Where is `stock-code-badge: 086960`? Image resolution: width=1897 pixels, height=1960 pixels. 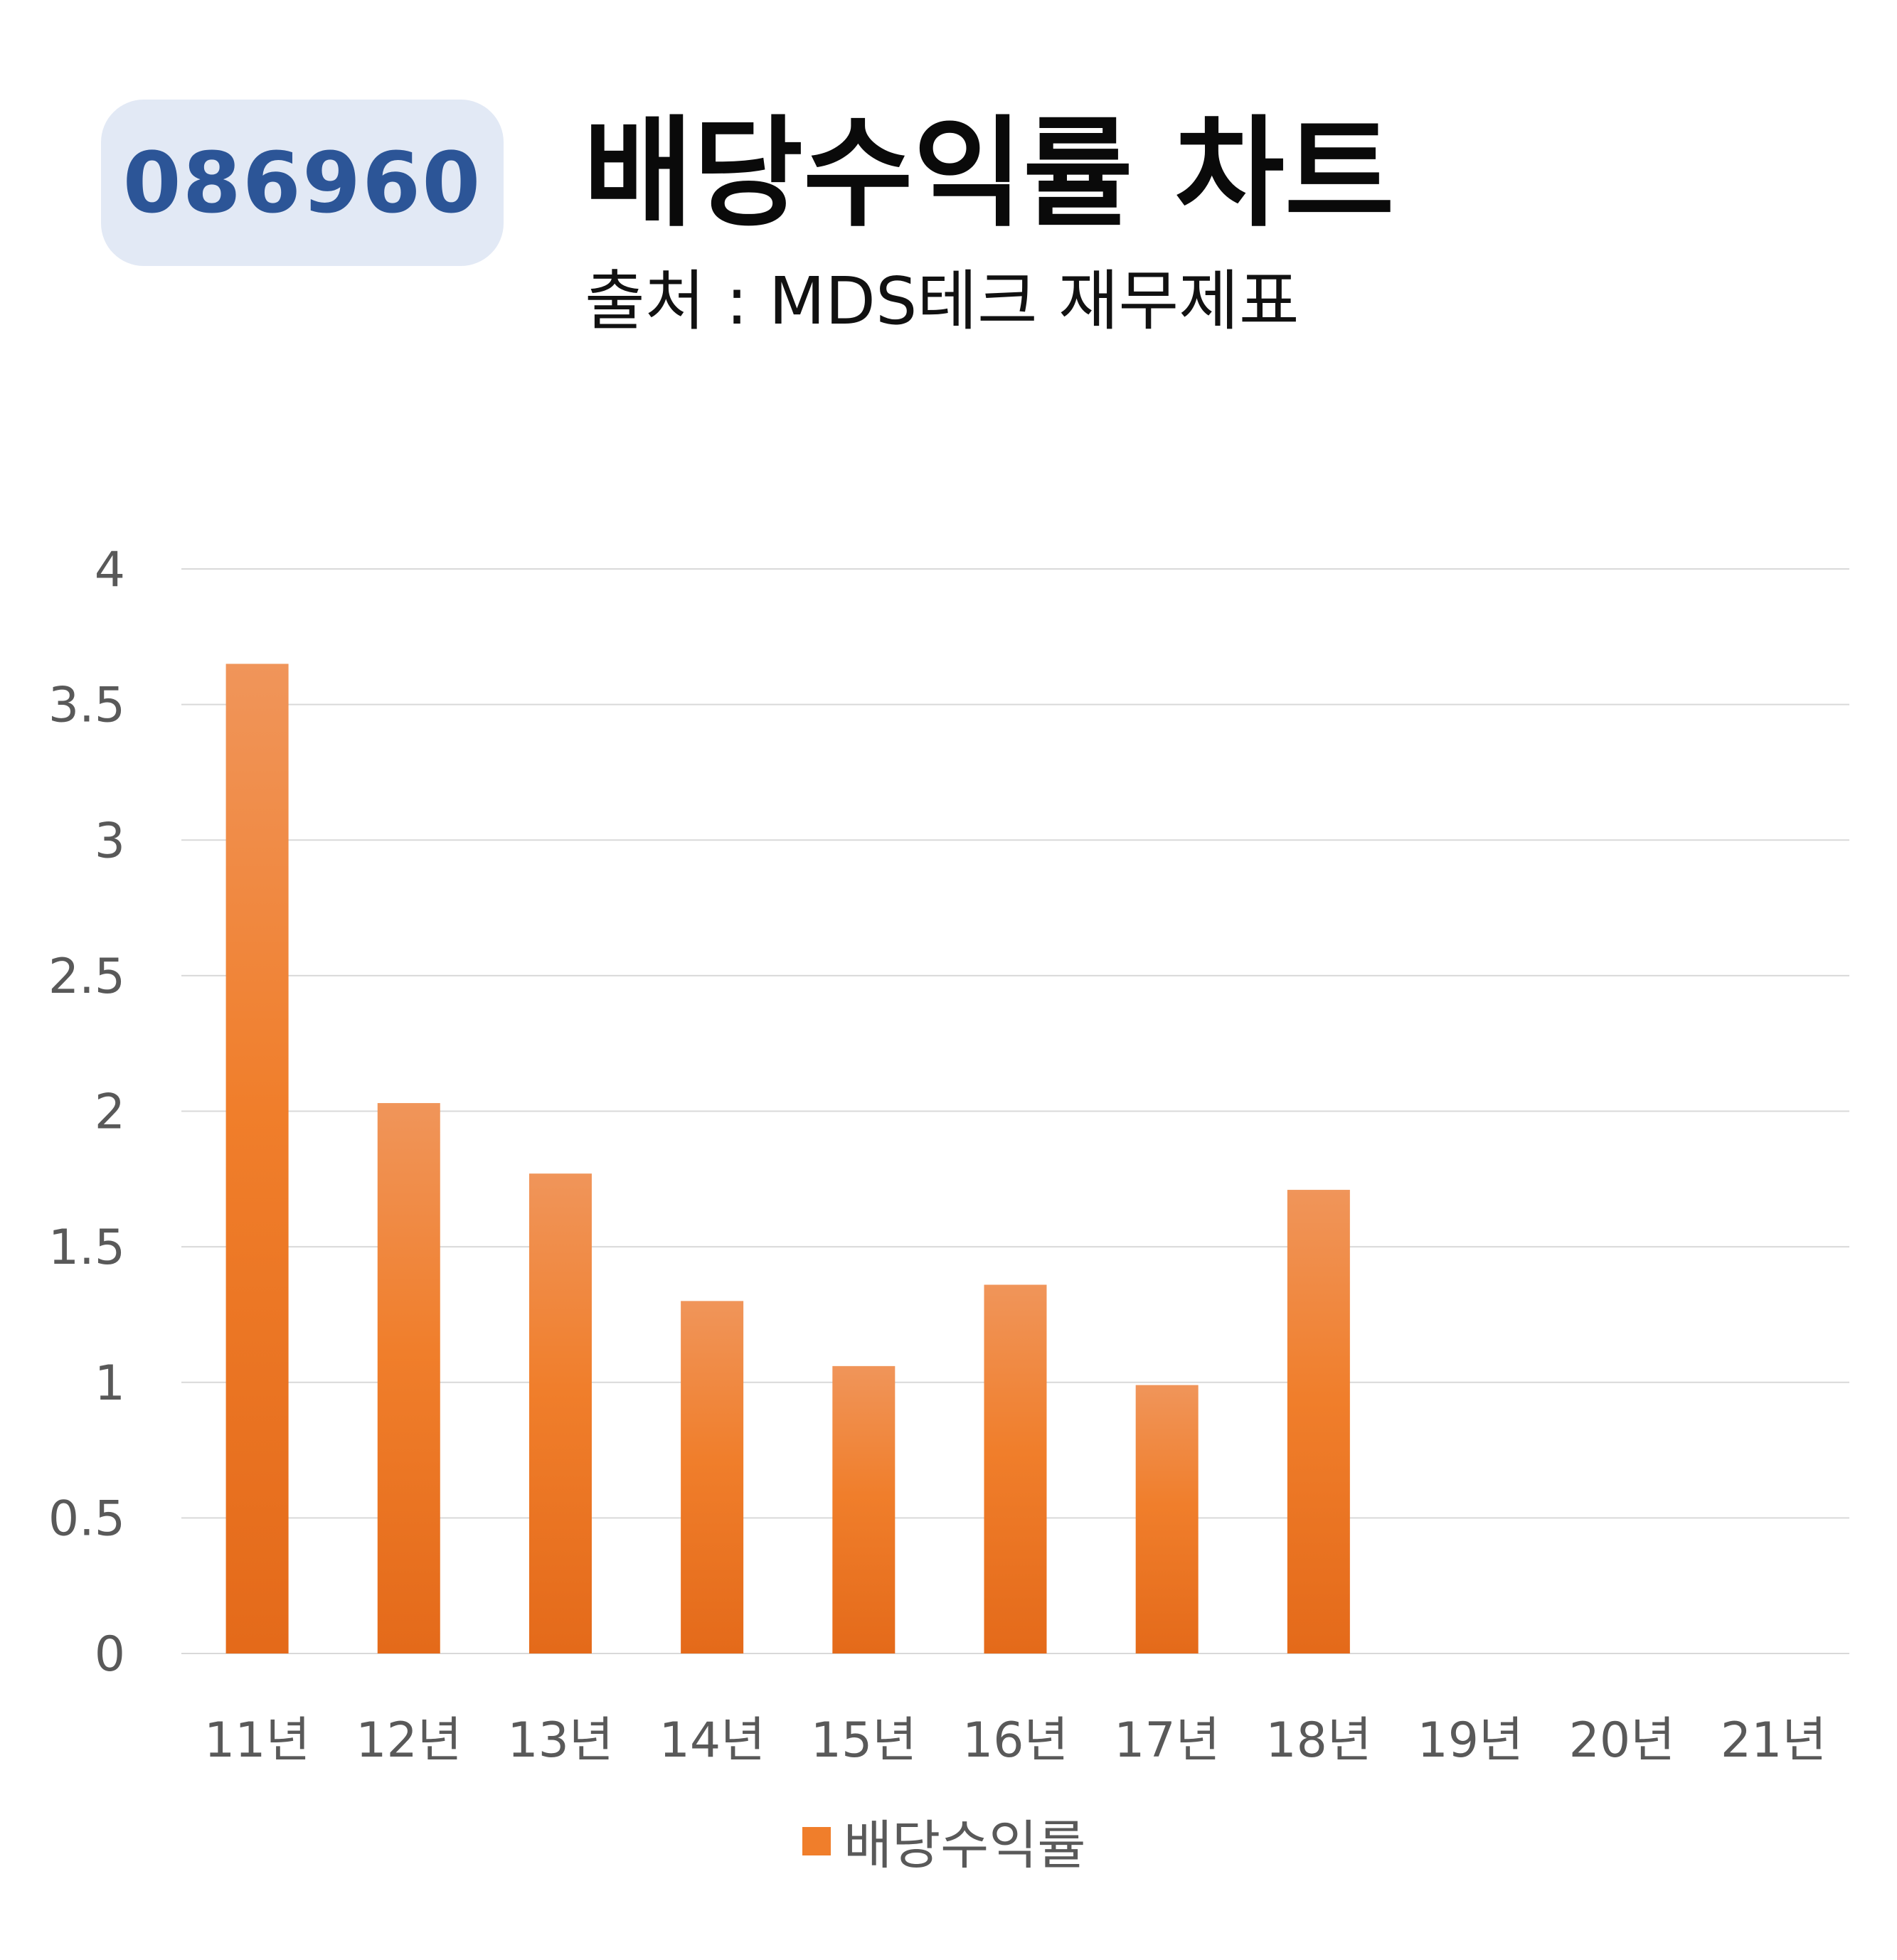
stock-code-badge: 086960 is located at coordinates (302, 183).